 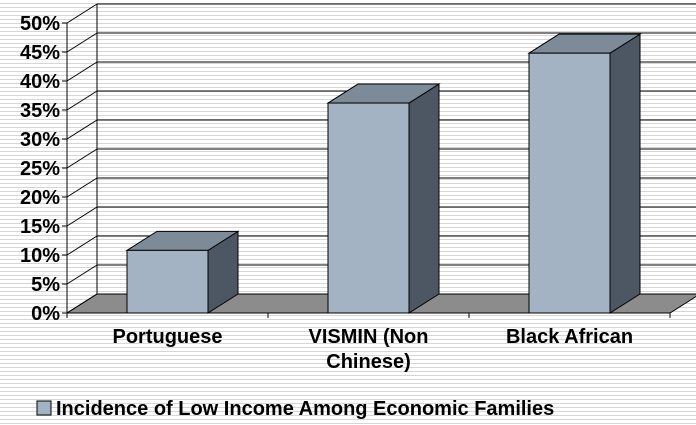 What do you see at coordinates (40, 198) in the screenshot?
I see `y-tick-label: 20%` at bounding box center [40, 198].